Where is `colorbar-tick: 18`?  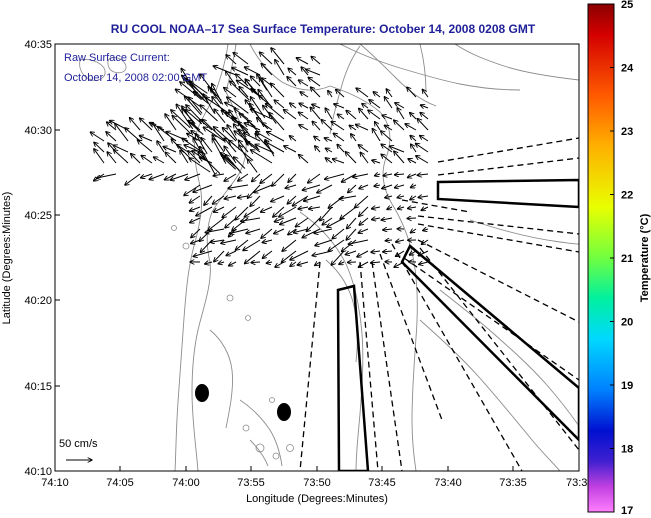
colorbar-tick: 18 is located at coordinates (627, 450).